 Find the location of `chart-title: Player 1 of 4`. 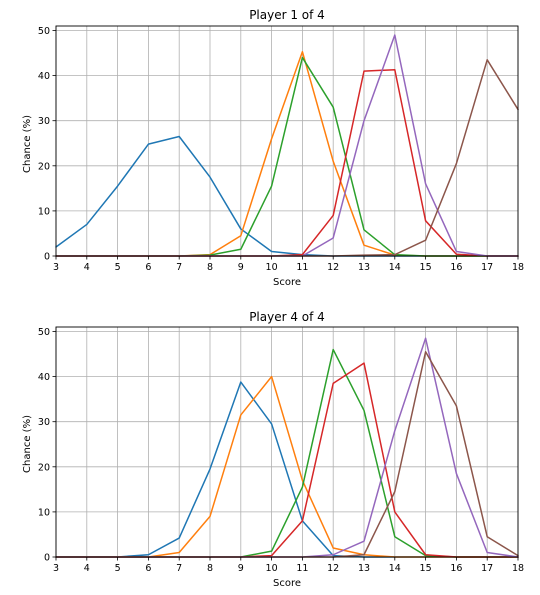

chart-title: Player 1 of 4 is located at coordinates (287, 15).